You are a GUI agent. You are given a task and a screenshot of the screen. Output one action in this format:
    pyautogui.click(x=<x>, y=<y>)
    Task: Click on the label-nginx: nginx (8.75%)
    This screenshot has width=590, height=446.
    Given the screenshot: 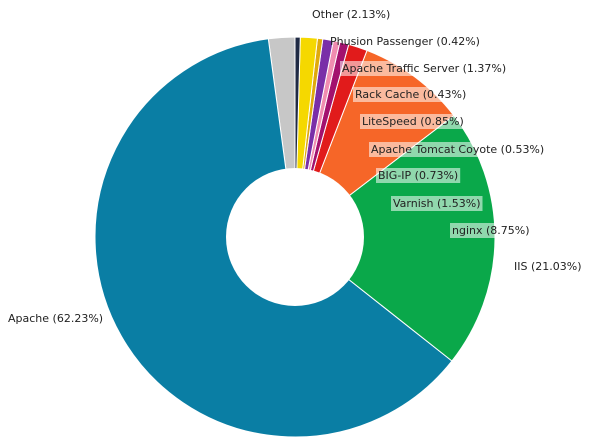 What is the action you would take?
    pyautogui.click(x=491, y=230)
    